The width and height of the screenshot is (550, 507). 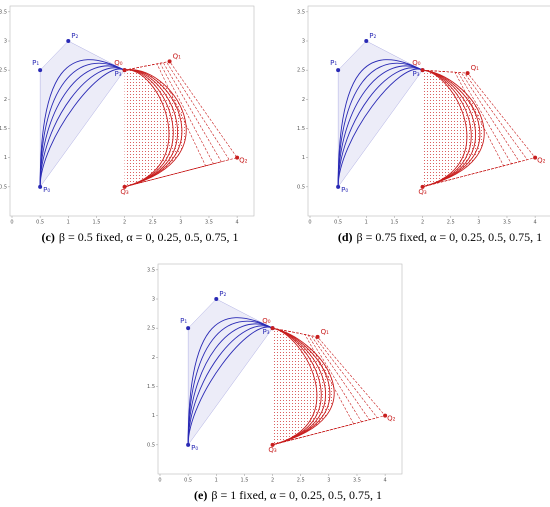 What do you see at coordinates (153, 300) in the screenshot?
I see `y-tick-label: 3` at bounding box center [153, 300].